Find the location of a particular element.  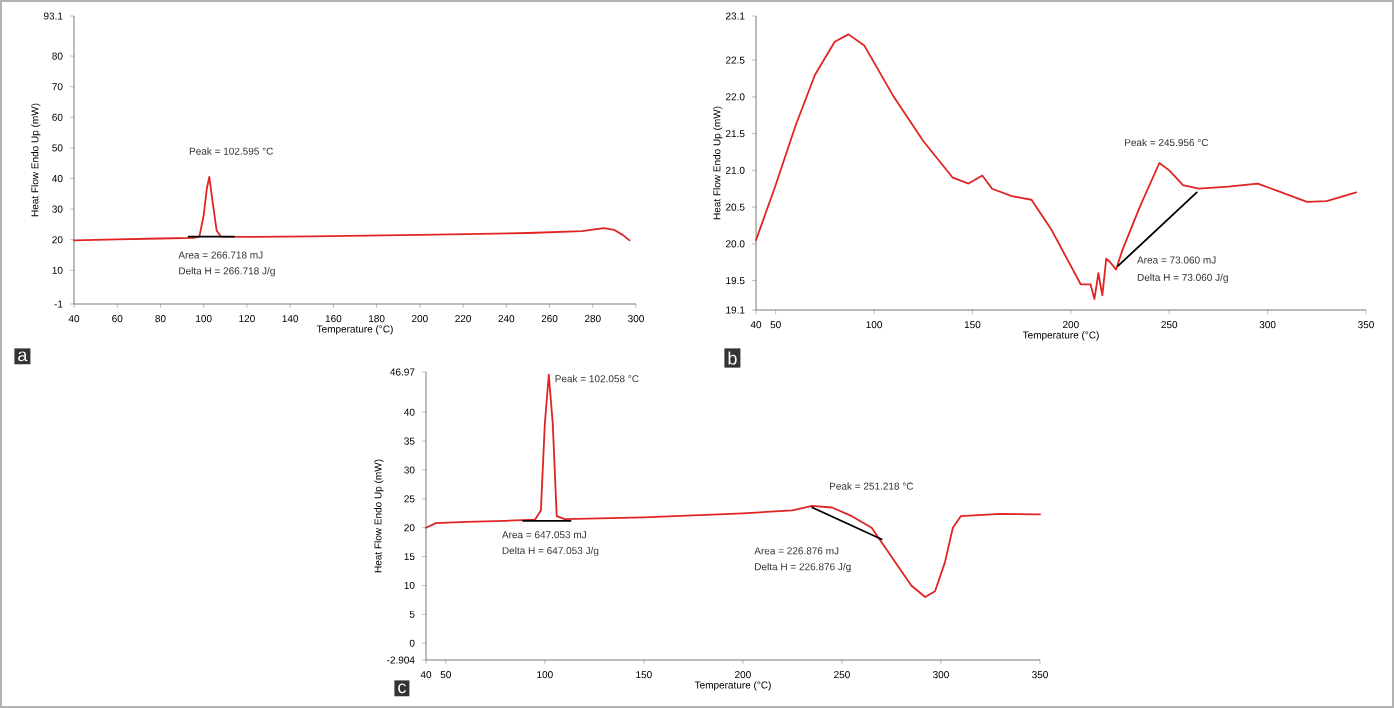

text: c is located at coordinates (402, 688).